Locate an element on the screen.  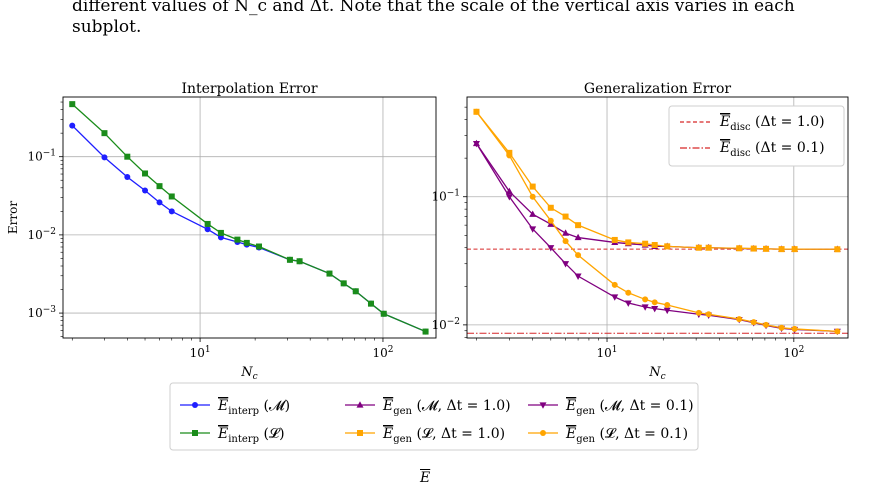
legend-label-gen_M_1: Egen (𝓜, Δt = 1.0) is located at coordinates (446, 407).